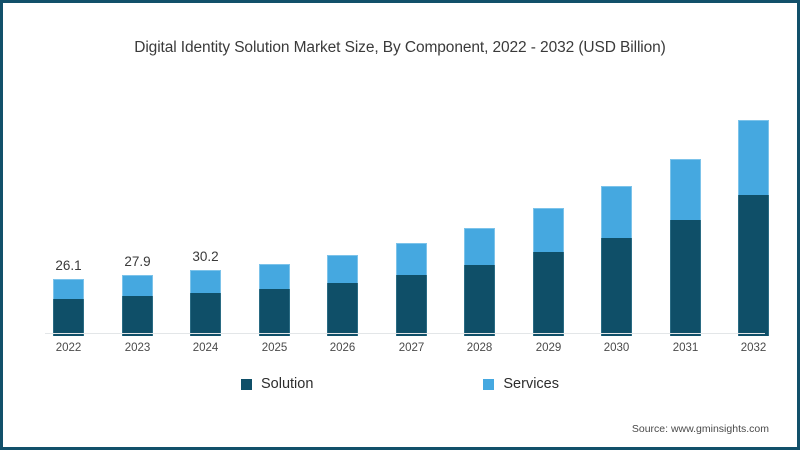 This screenshot has height=450, width=800. What do you see at coordinates (400, 384) in the screenshot?
I see `chart-legend: Solution Services` at bounding box center [400, 384].